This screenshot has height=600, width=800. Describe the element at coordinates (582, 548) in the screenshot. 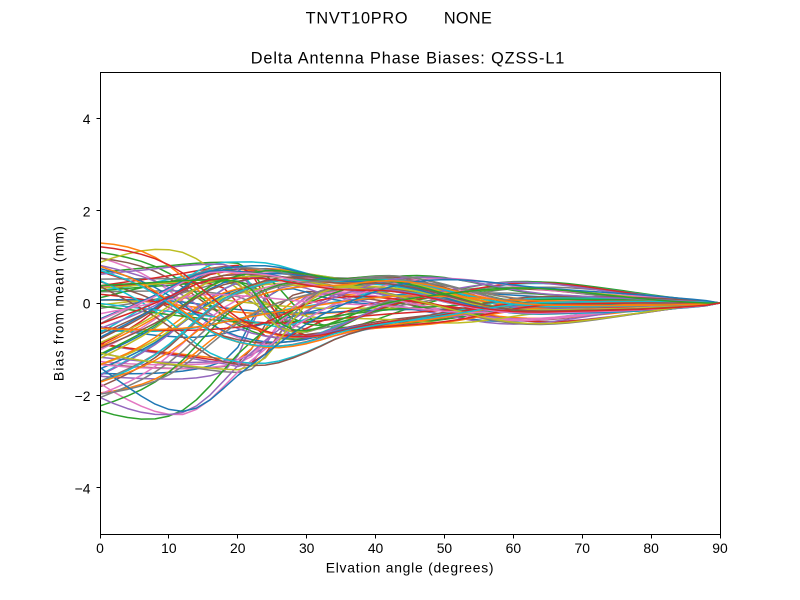

I see `svg-text: 70` at that location.